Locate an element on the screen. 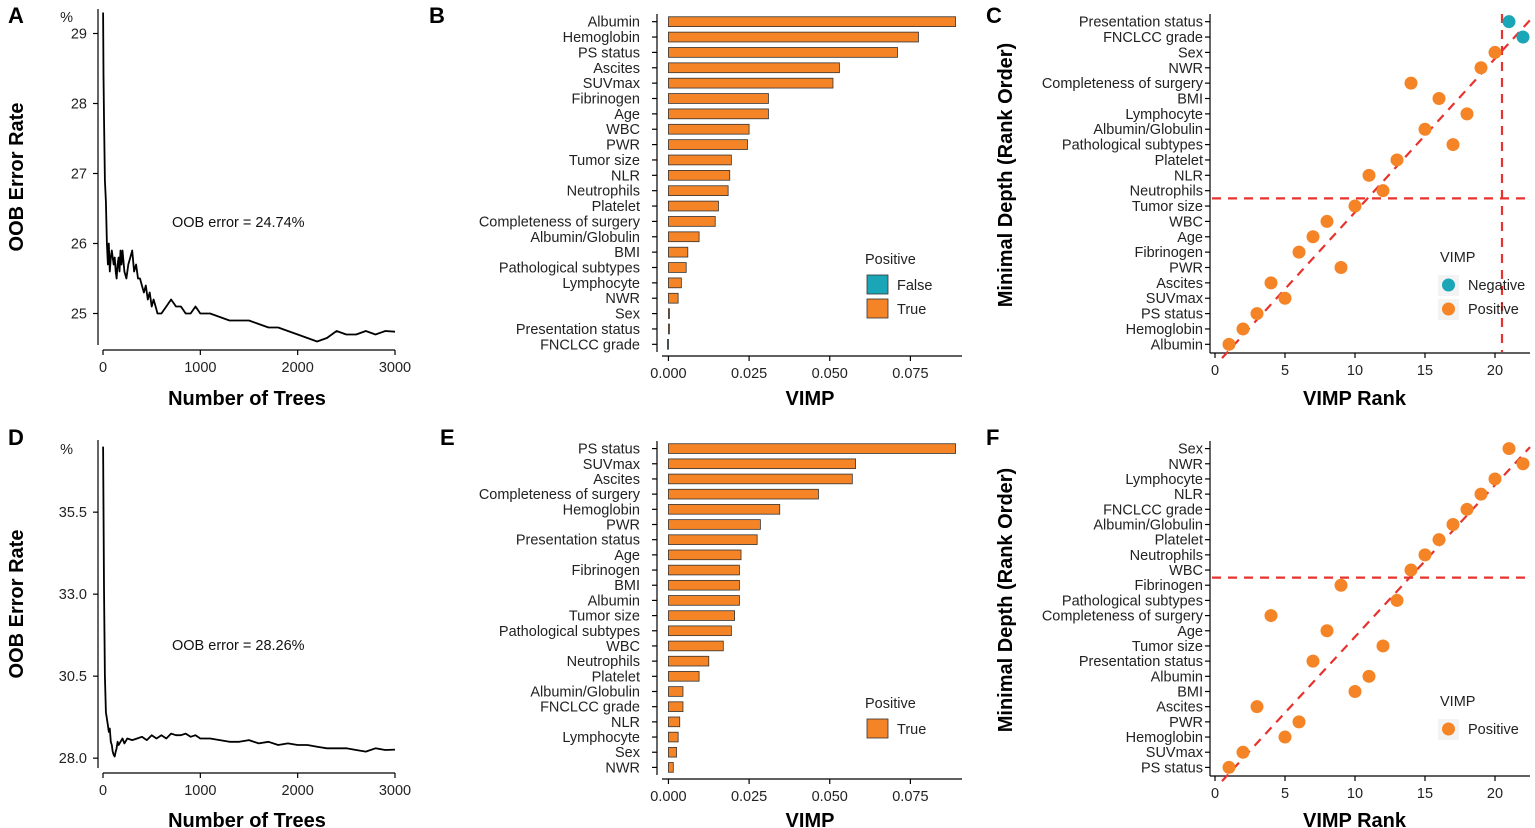 This screenshot has width=1535, height=828. x-tick-label: 0.050 is located at coordinates (830, 797).